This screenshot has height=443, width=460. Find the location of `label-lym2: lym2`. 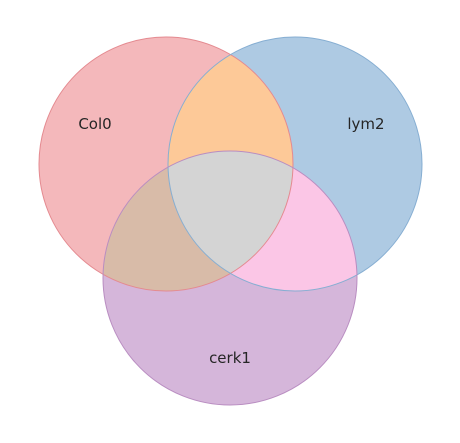

label-lym2: lym2 is located at coordinates (365, 124).